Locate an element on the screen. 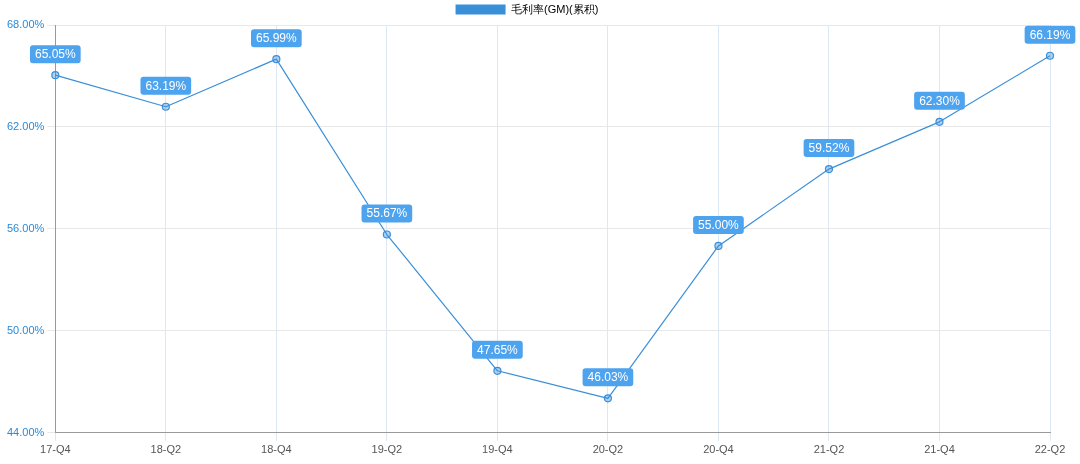  data-label: 47.65% is located at coordinates (498, 349).